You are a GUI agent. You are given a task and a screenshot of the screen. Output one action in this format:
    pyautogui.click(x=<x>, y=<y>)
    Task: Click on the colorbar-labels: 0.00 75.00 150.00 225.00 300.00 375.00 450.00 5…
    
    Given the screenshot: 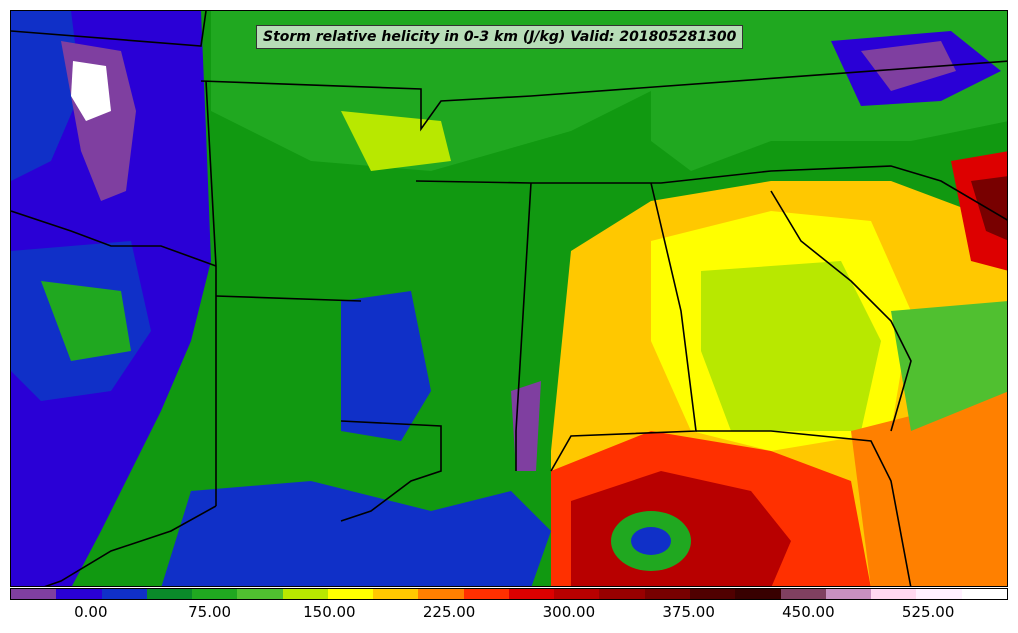 What is the action you would take?
    pyautogui.click(x=509, y=614)
    